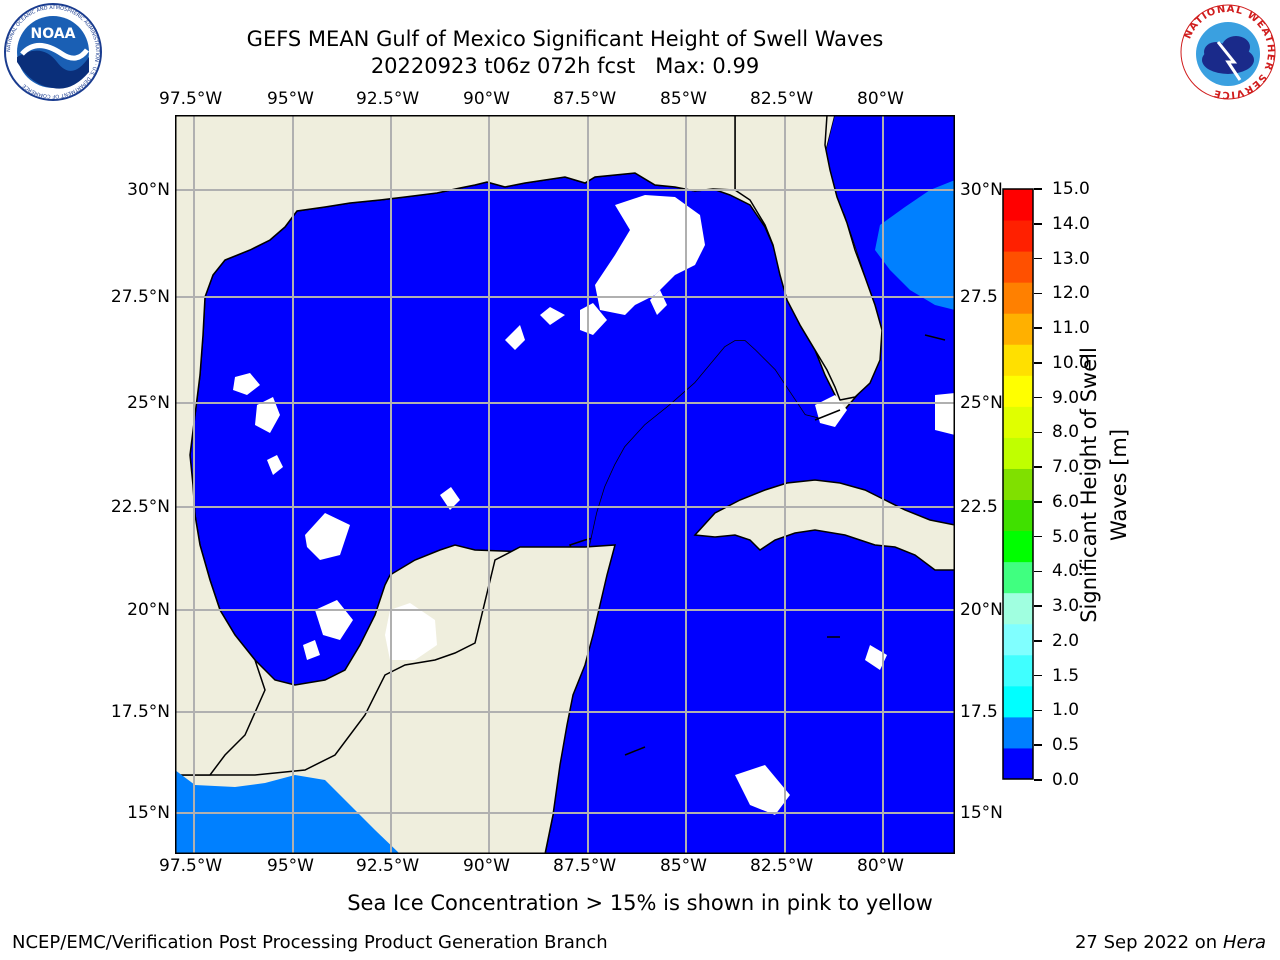  I want to click on lat-label-right: 22.5, so click(979, 507).